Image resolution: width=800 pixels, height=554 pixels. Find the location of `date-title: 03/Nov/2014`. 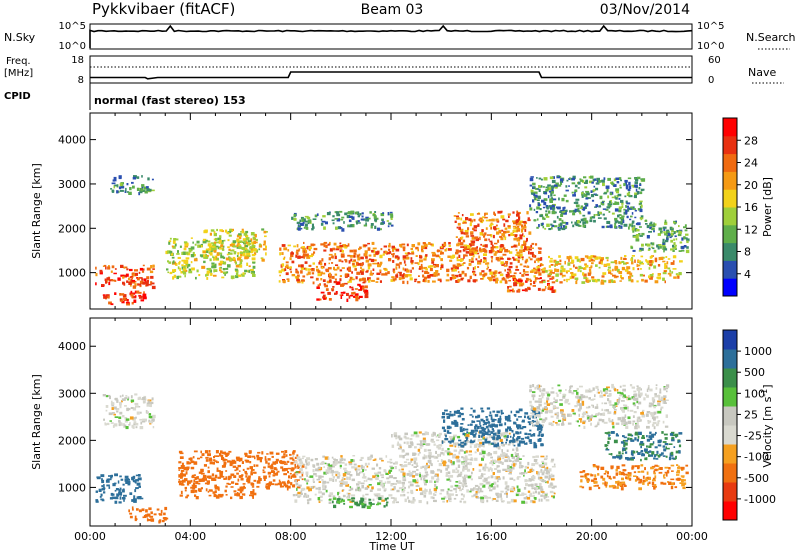

date-title: 03/Nov/2014 is located at coordinates (645, 10).